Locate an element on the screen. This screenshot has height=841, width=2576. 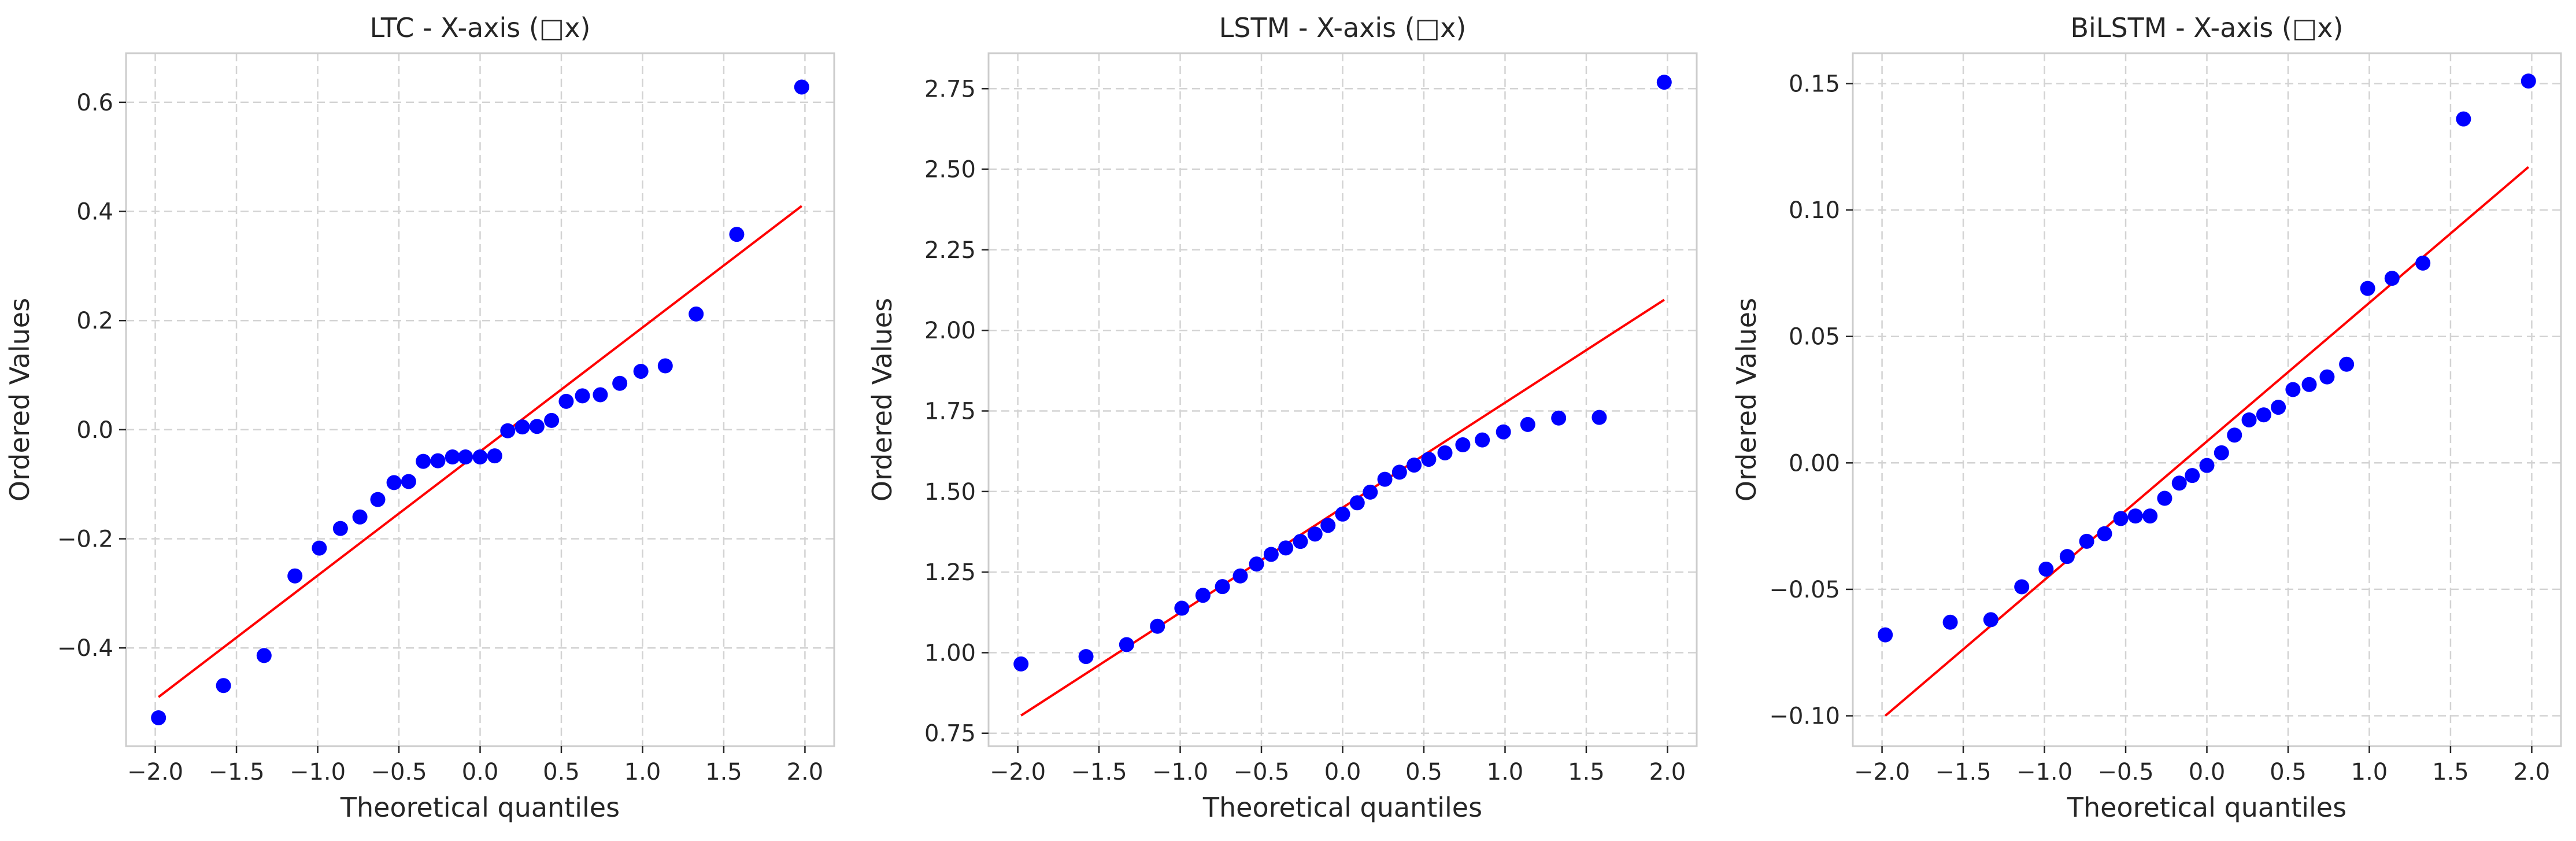
x-tick-label: 2.0 is located at coordinates (805, 772).